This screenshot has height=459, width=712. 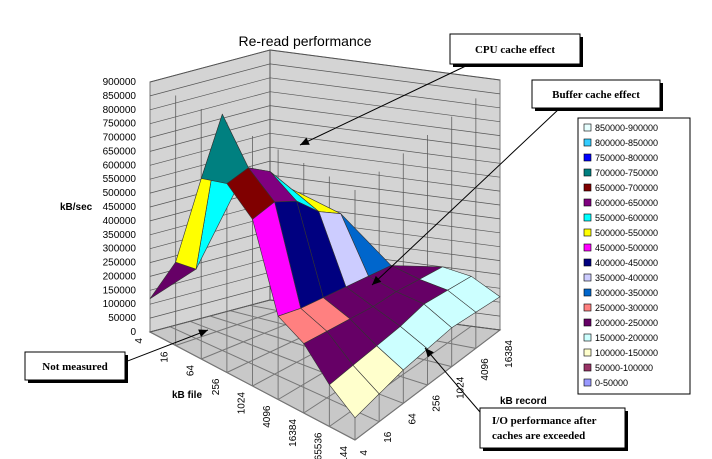 What do you see at coordinates (76, 207) in the screenshot?
I see `z-axis-label: kB/sec` at bounding box center [76, 207].